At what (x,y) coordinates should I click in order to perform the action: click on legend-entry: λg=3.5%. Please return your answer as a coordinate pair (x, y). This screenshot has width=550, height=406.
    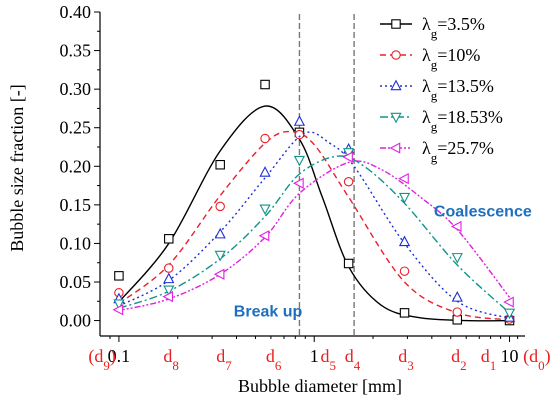
    Looking at the image, I should click on (453, 27).